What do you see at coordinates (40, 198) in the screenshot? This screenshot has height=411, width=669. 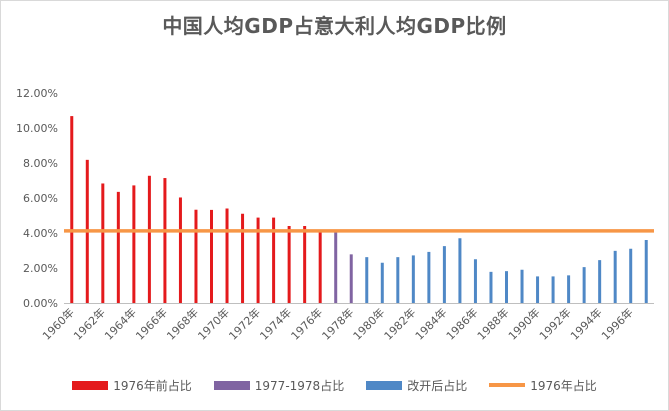 I see `y-tick-label: 6.00%` at bounding box center [40, 198].